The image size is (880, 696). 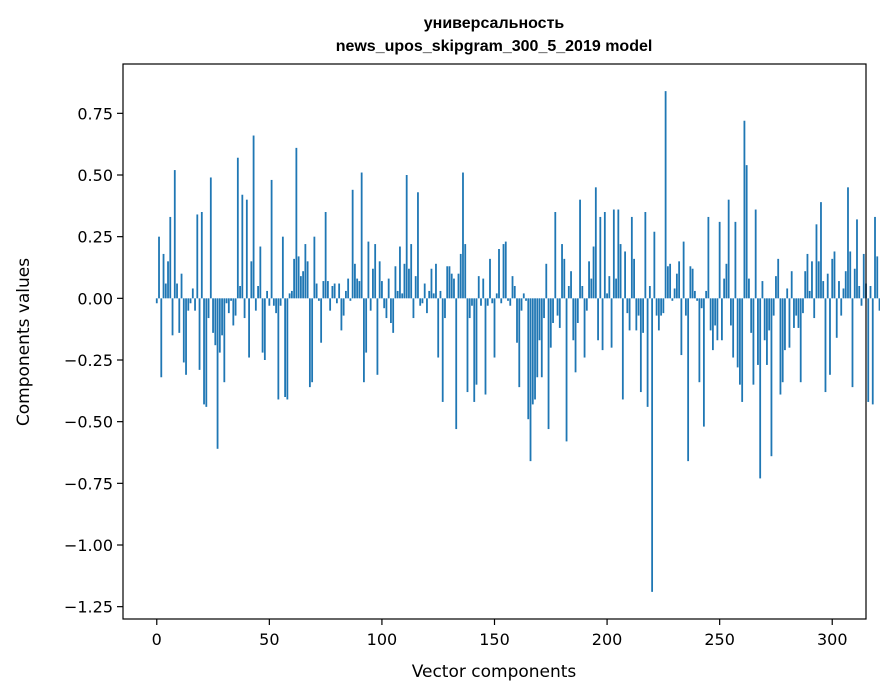 What do you see at coordinates (95, 175) in the screenshot?
I see `y-tick-label: 0.50` at bounding box center [95, 175].